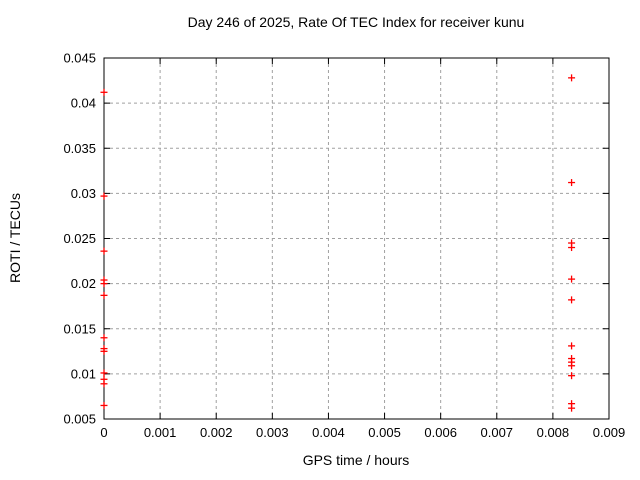 This screenshot has width=640, height=480. What do you see at coordinates (83, 103) in the screenshot?
I see `y-tick-label: 0.04` at bounding box center [83, 103].